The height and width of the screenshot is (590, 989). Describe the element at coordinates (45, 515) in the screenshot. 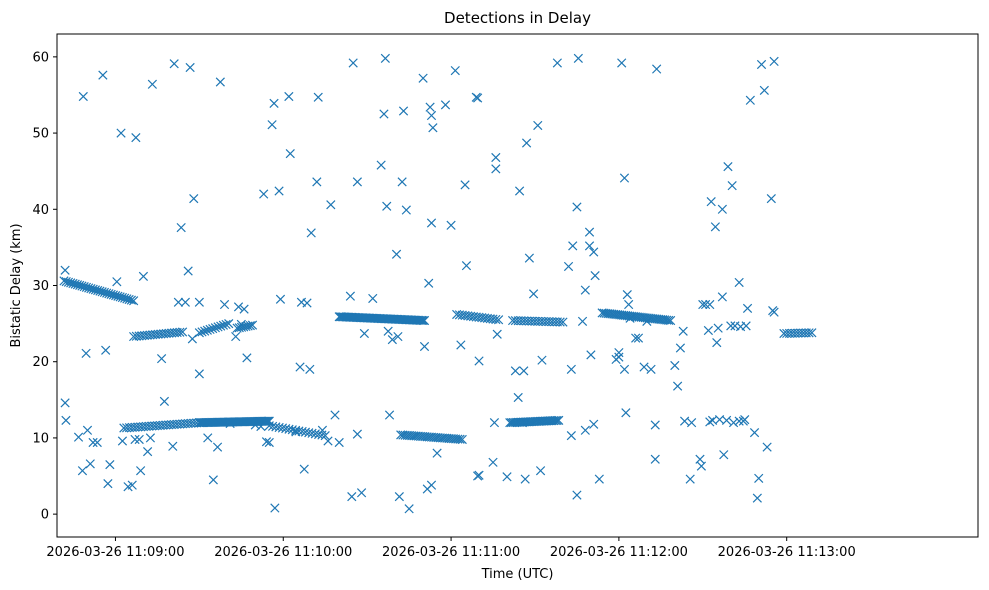

I see `y-tick-label: 0` at that location.